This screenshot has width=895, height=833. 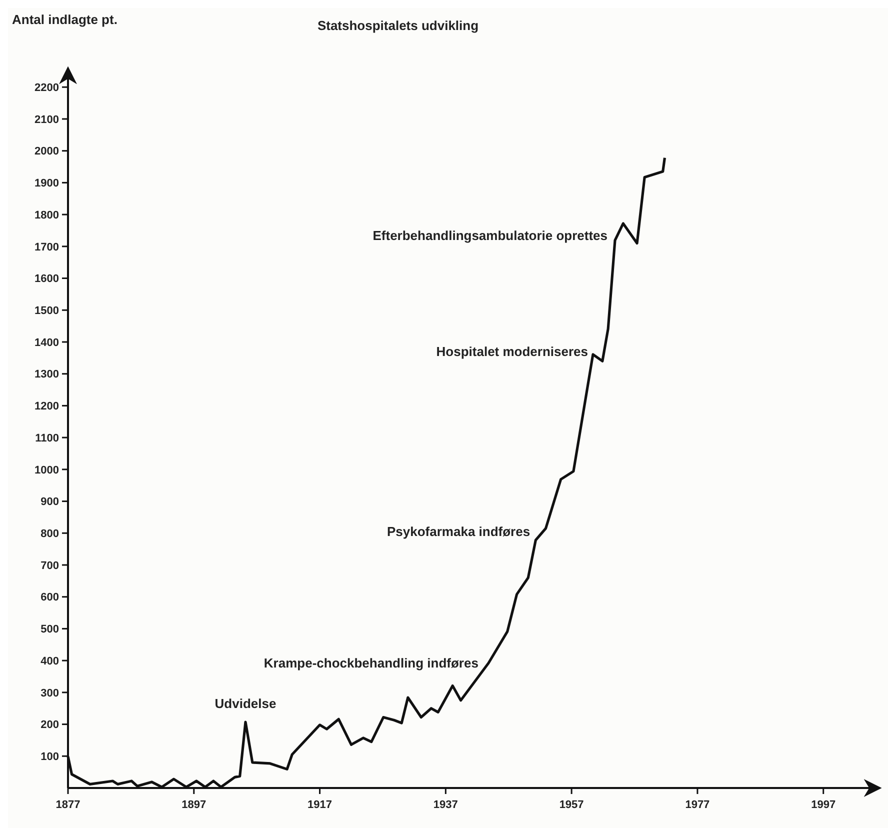 What do you see at coordinates (46, 215) in the screenshot?
I see `y-tick-label: 1800` at bounding box center [46, 215].